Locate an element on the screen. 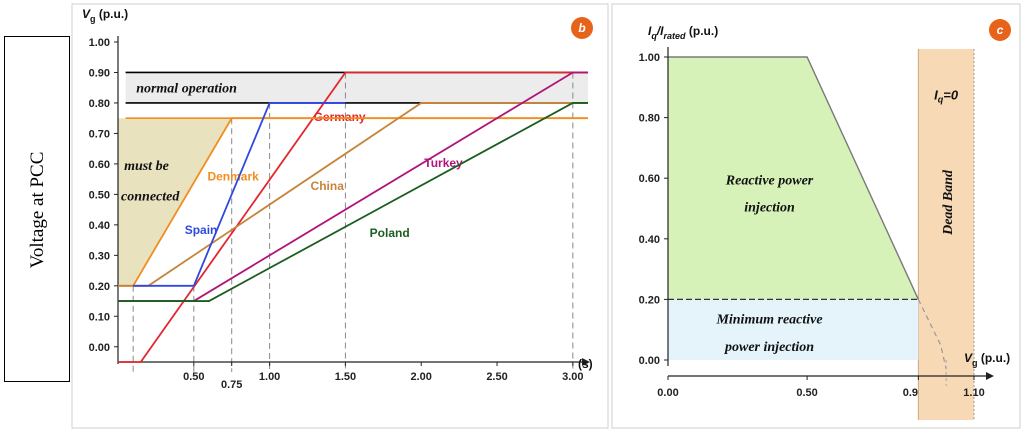 This screenshot has height=434, width=1024. x-tick-label: 3.00 is located at coordinates (572, 377).